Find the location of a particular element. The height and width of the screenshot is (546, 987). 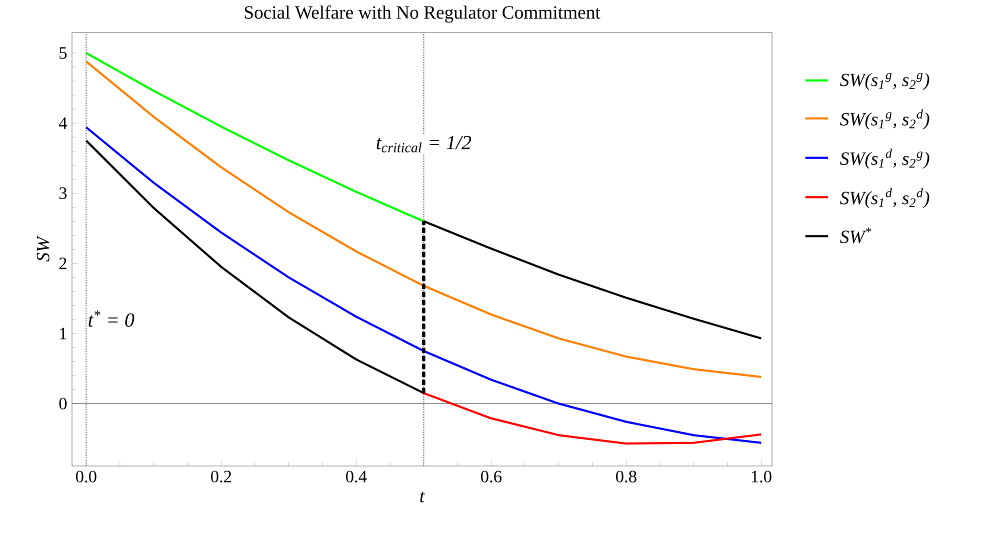

x-axis-title: t is located at coordinates (422, 497).